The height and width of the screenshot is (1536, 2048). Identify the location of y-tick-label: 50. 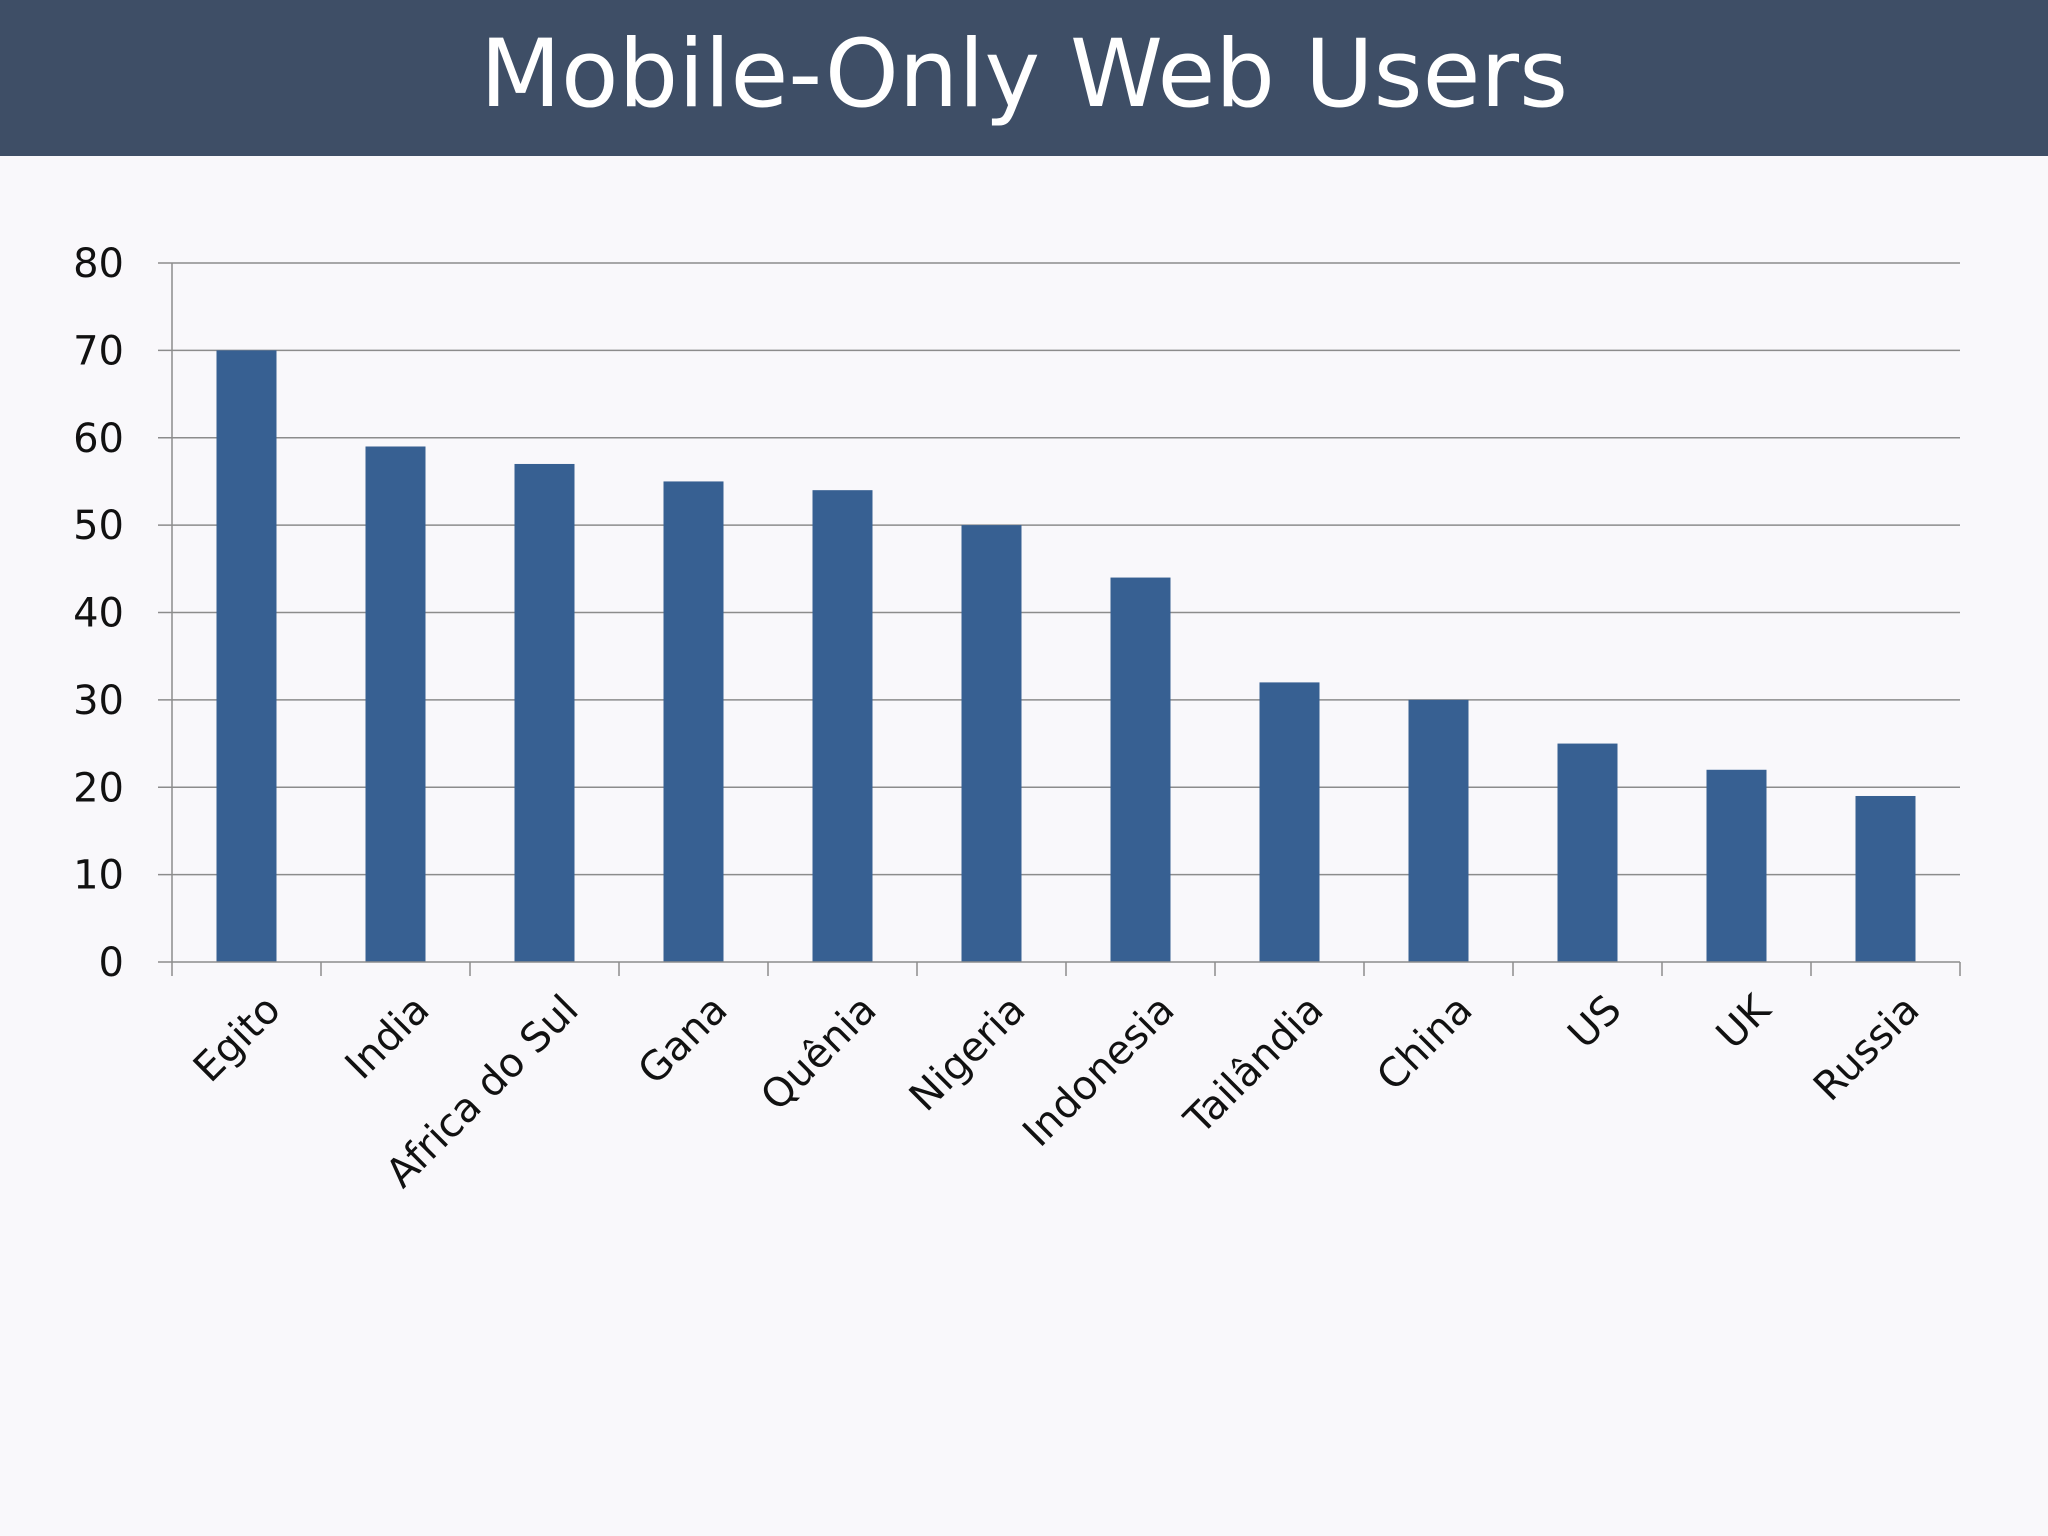
(98, 526).